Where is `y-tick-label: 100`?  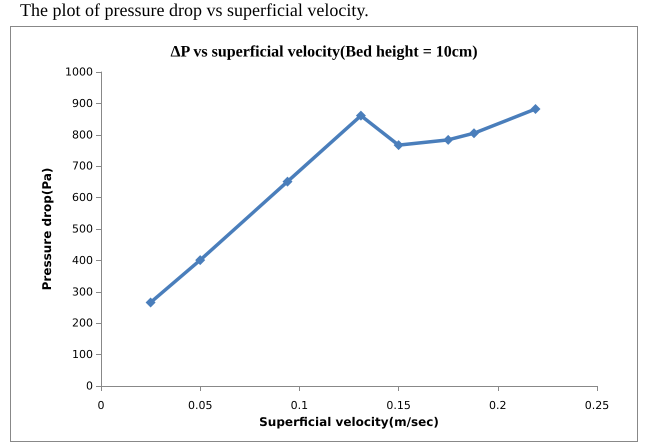
y-tick-label: 100 is located at coordinates (82, 355).